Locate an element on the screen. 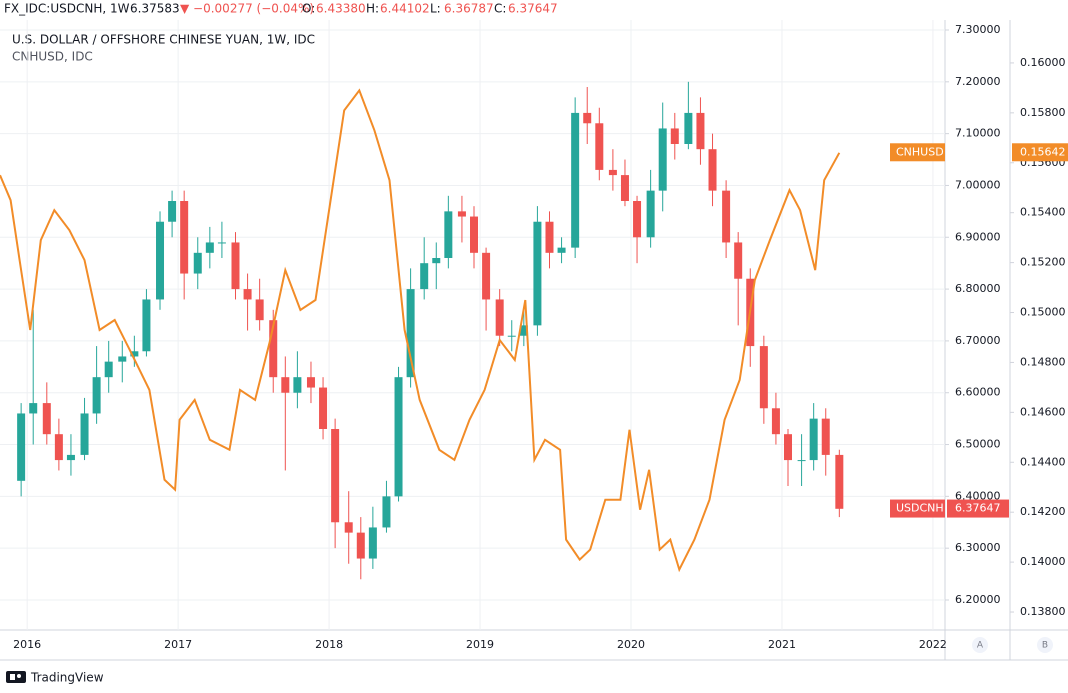  ohlc-value: 6.37647 is located at coordinates (533, 9).